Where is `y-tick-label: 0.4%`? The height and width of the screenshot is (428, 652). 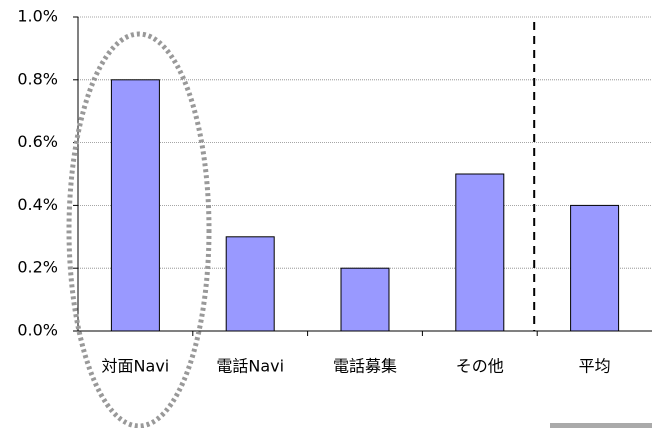
y-tick-label: 0.4% is located at coordinates (37, 204).